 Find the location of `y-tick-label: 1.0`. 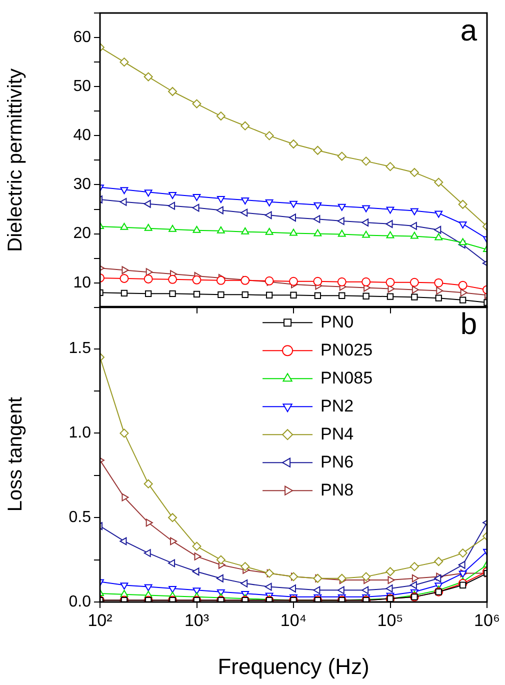

y-tick-label: 1.0 is located at coordinates (80, 433).